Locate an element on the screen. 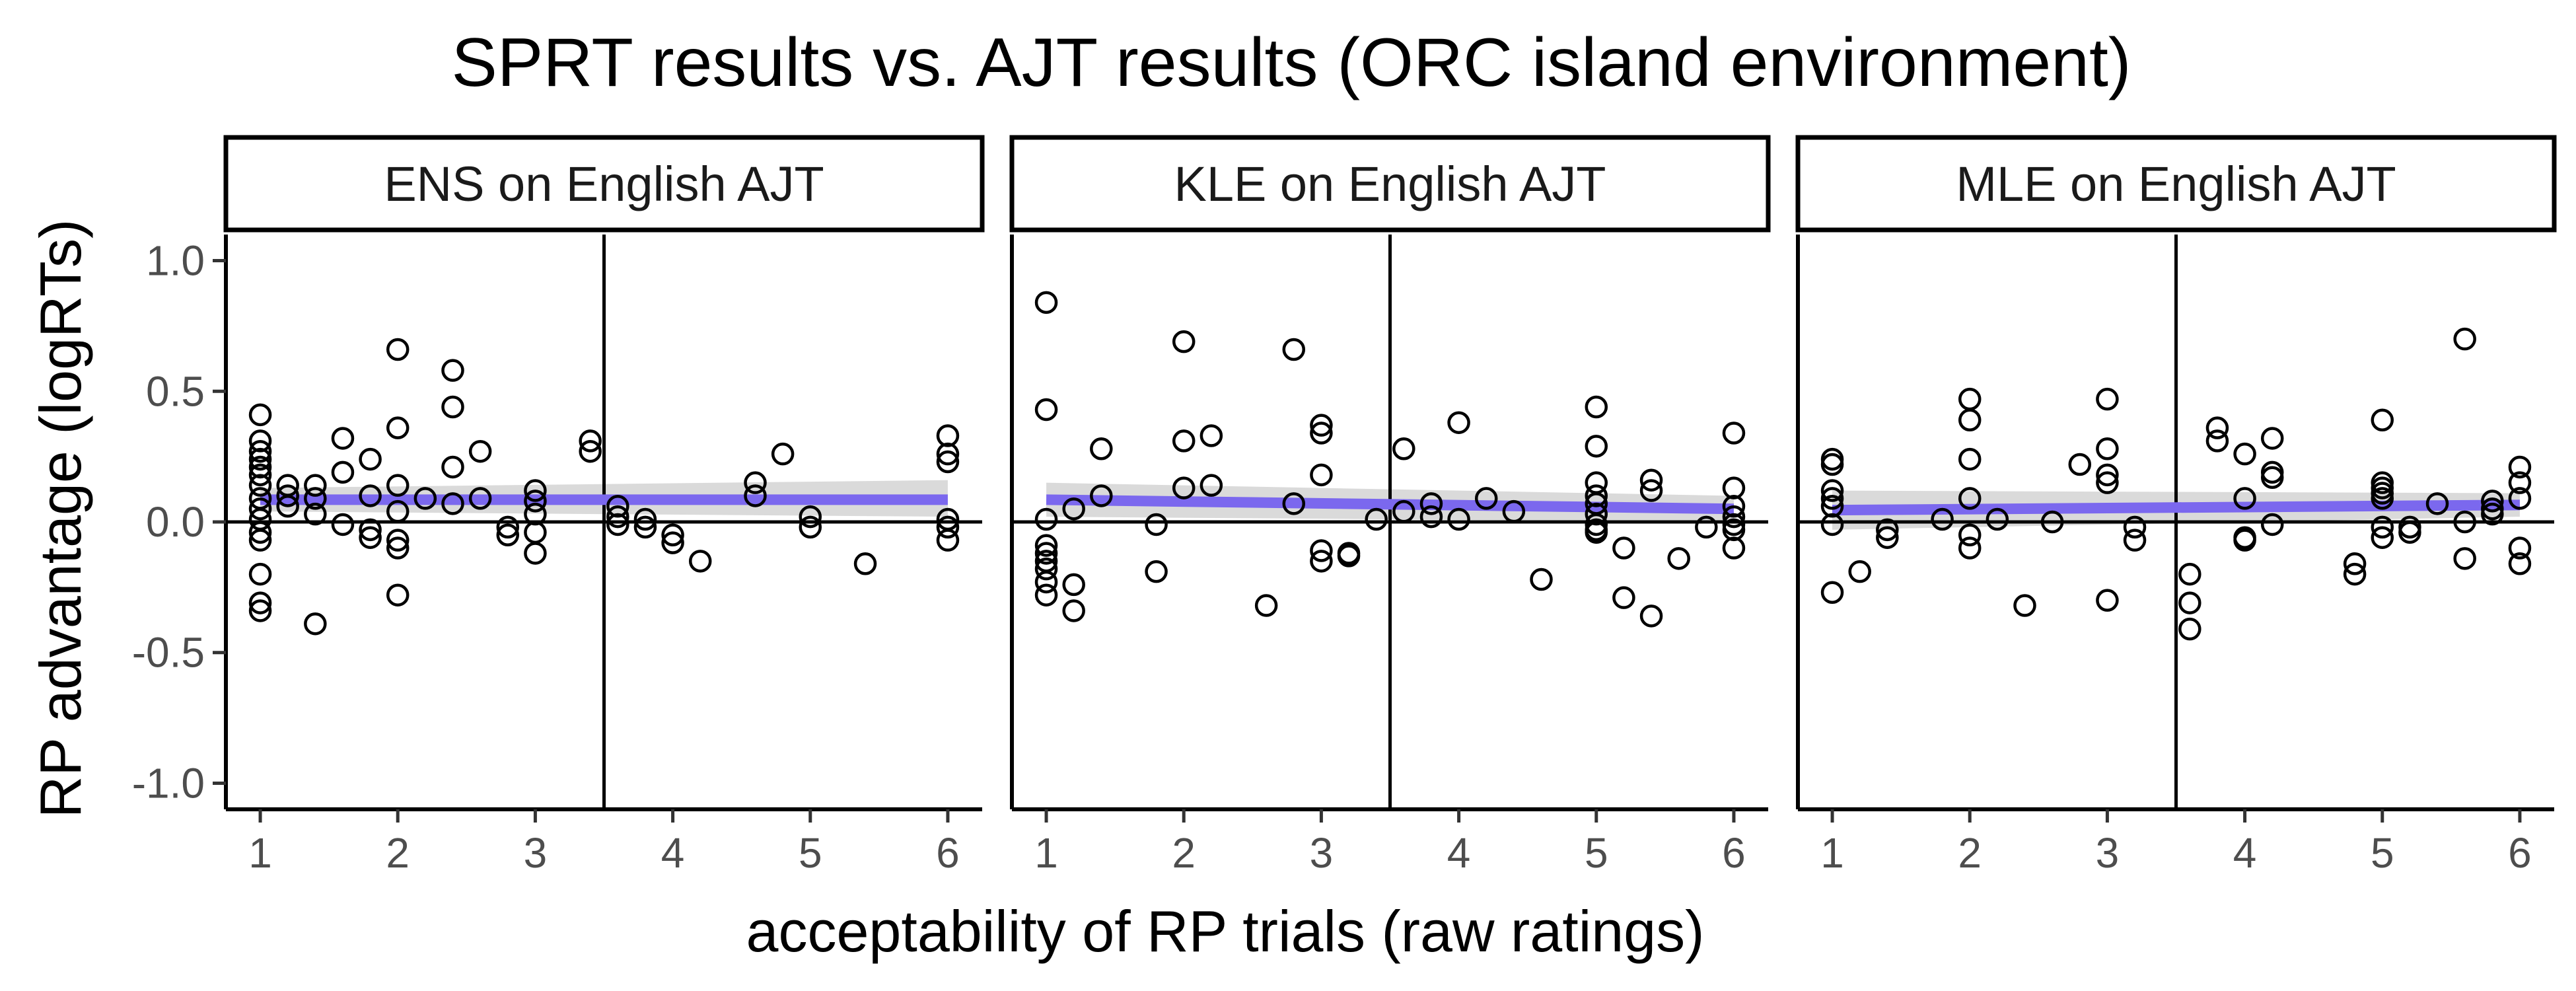  strip-label: MLE on English AJT is located at coordinates (2176, 184).